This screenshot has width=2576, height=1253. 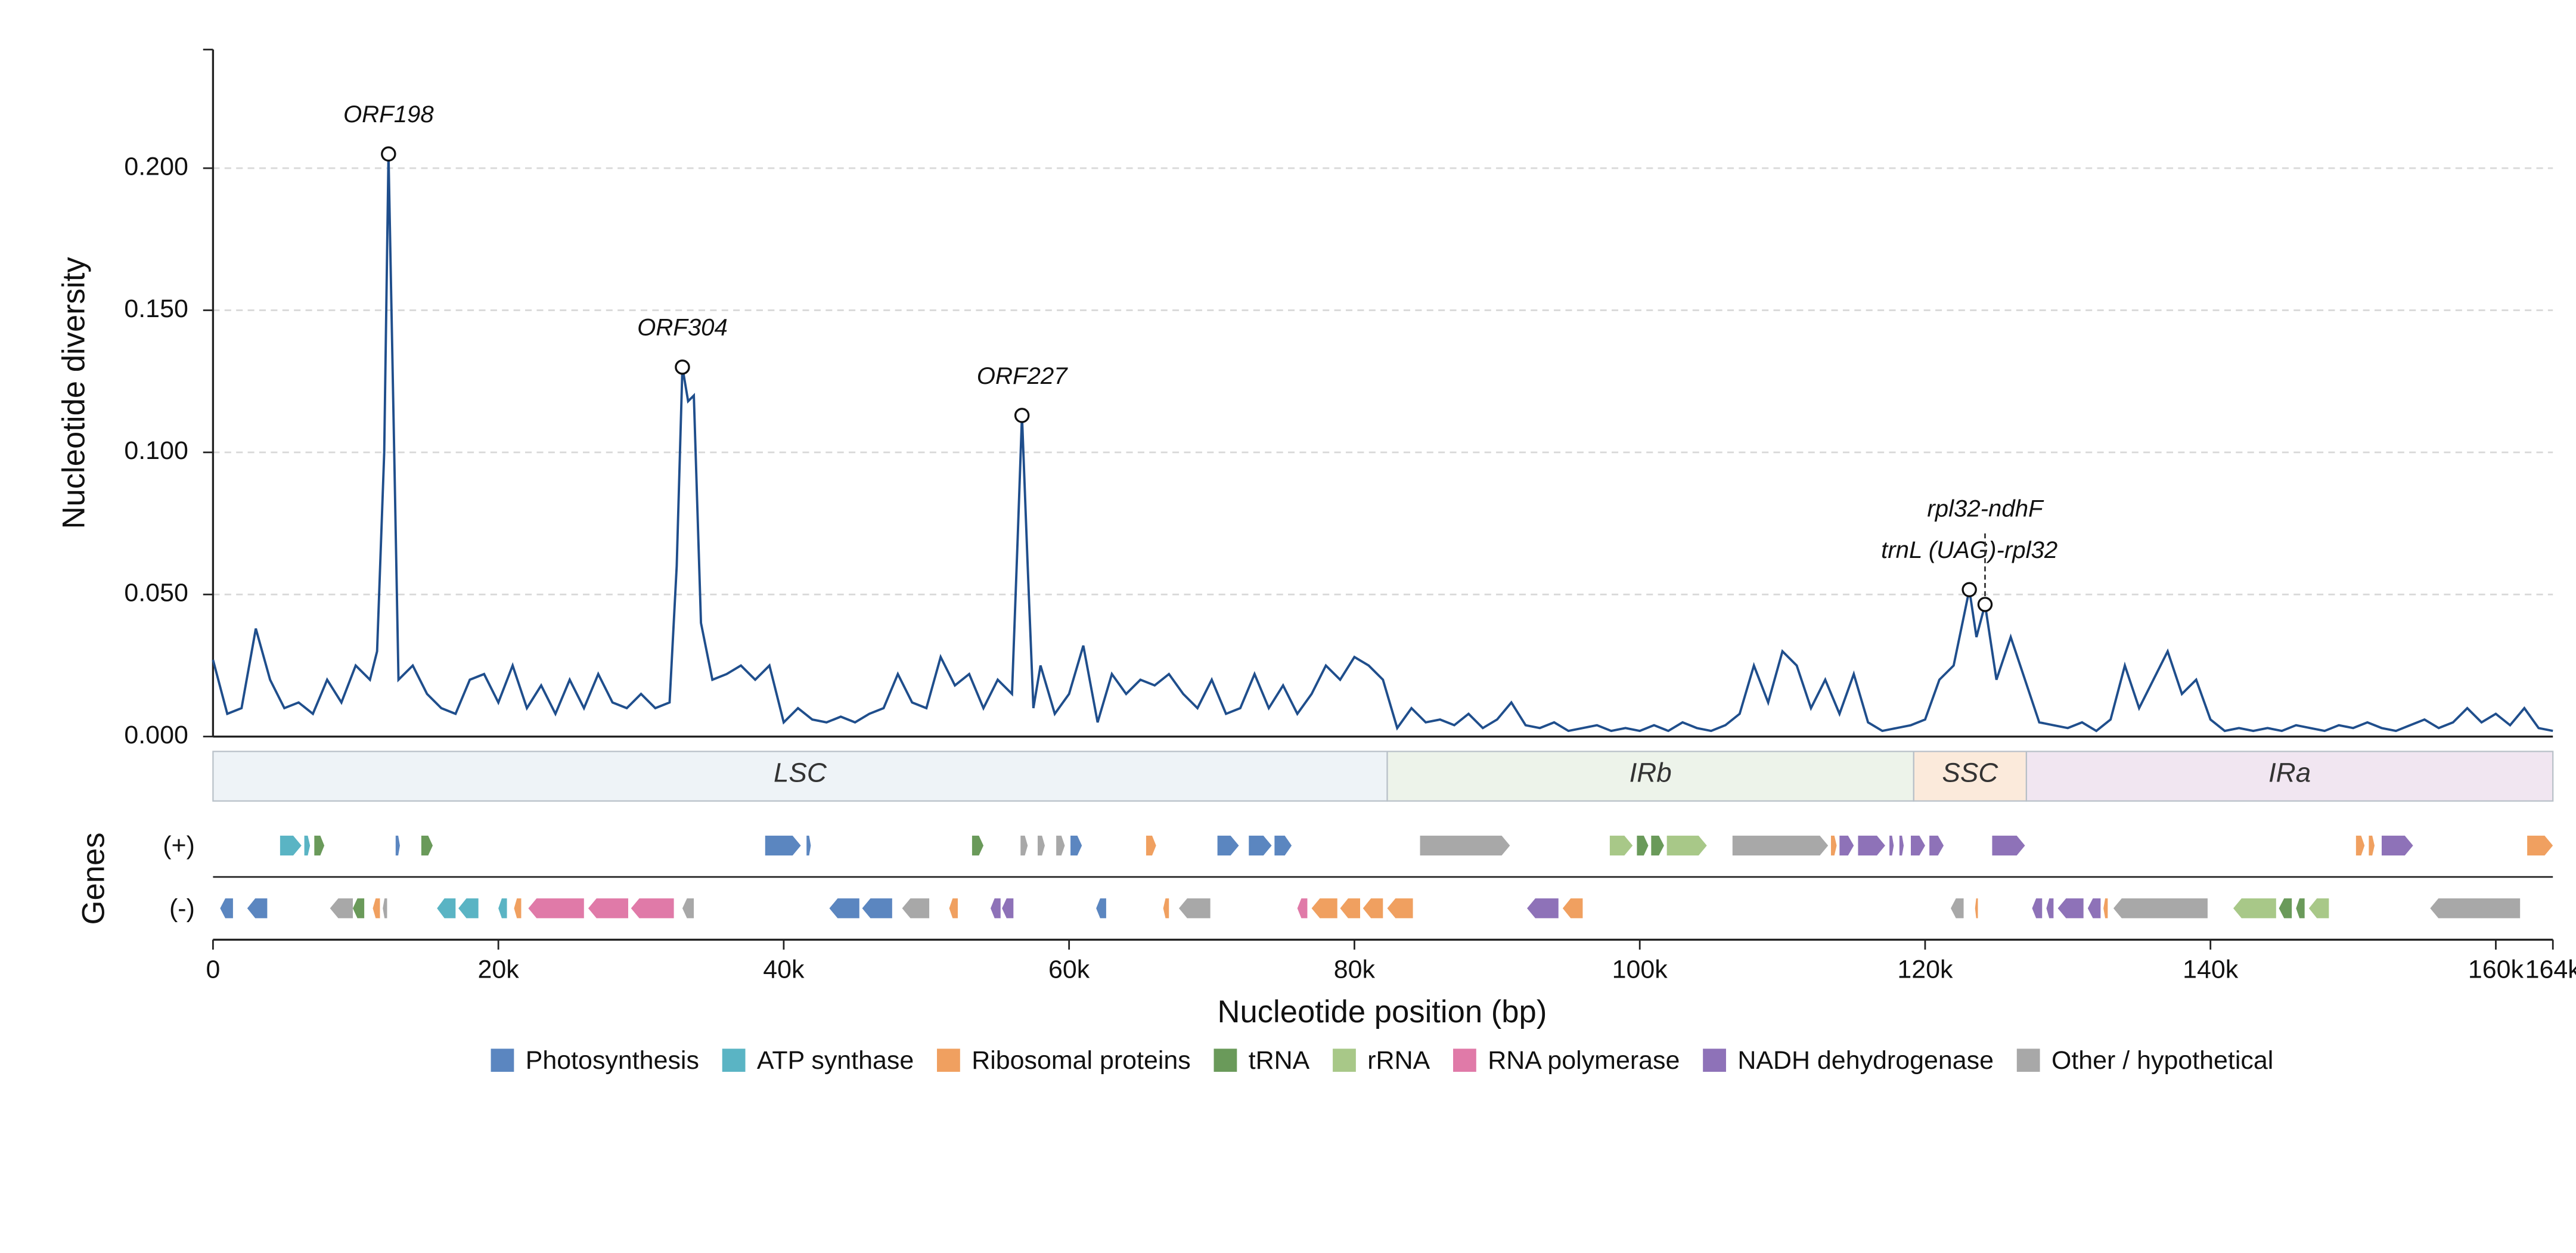 I want to click on legend-label: rRNA, so click(x=1399, y=1060).